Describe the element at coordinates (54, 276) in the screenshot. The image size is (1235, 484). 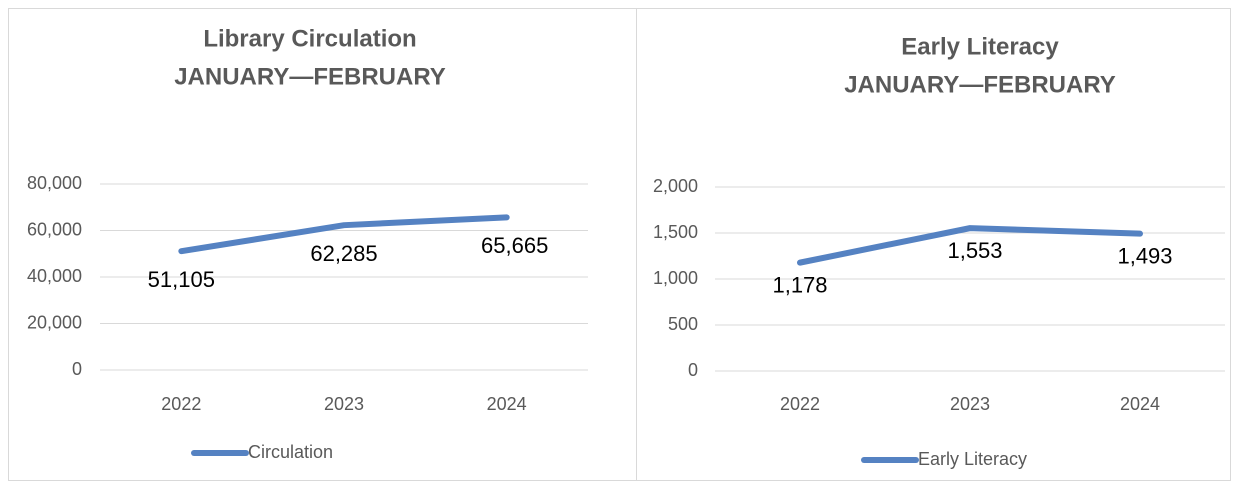
I see `y-tick-label: 40,000` at that location.